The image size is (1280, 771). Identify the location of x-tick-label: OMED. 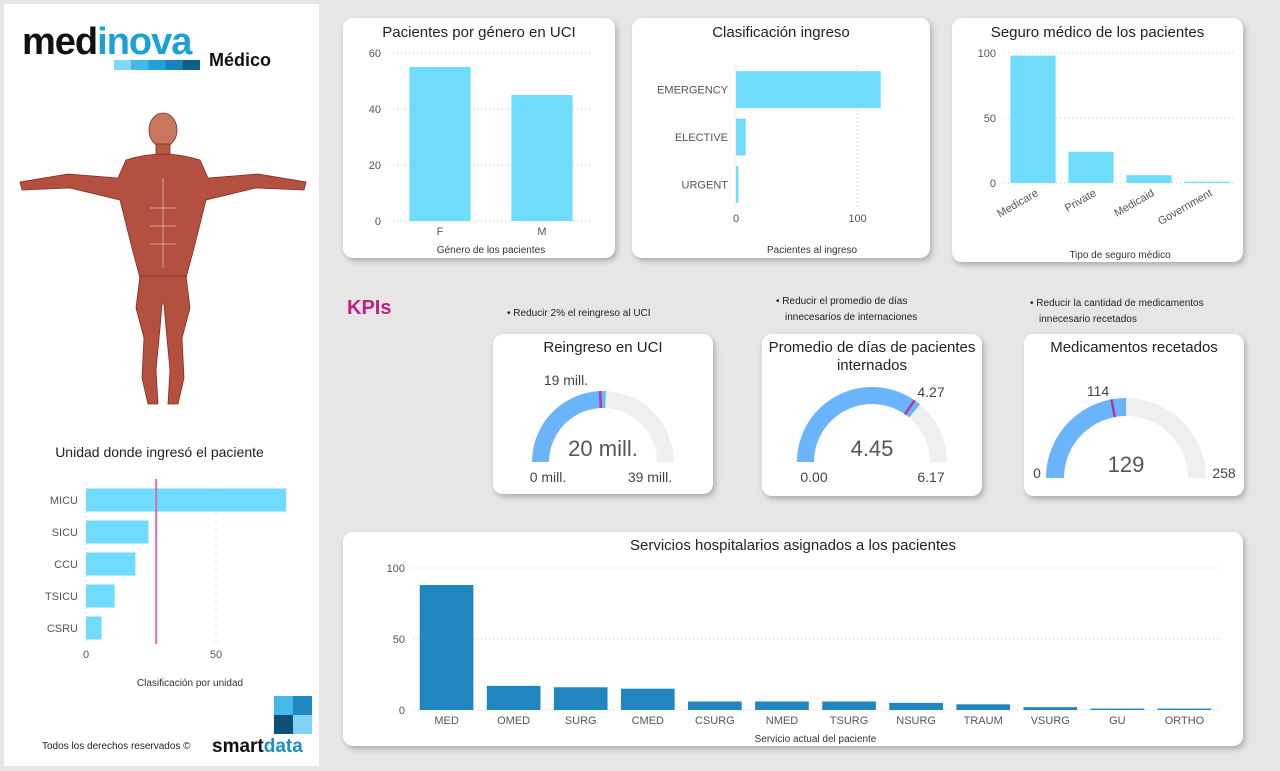
(513, 721).